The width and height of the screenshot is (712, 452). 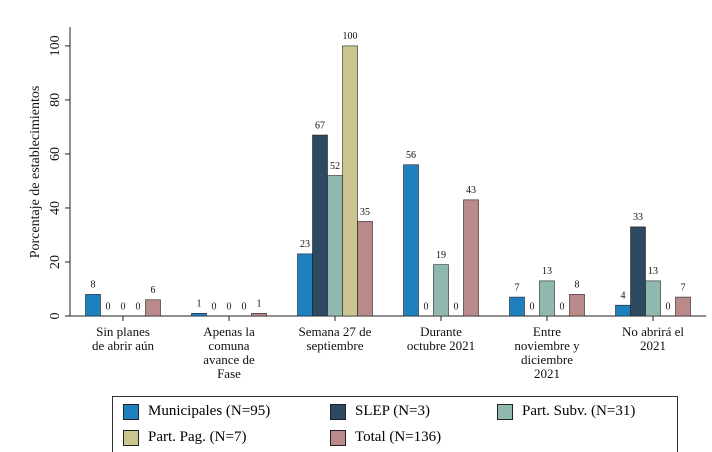 I want to click on legend-label: Part. Pag. (N=7), so click(x=197, y=437).